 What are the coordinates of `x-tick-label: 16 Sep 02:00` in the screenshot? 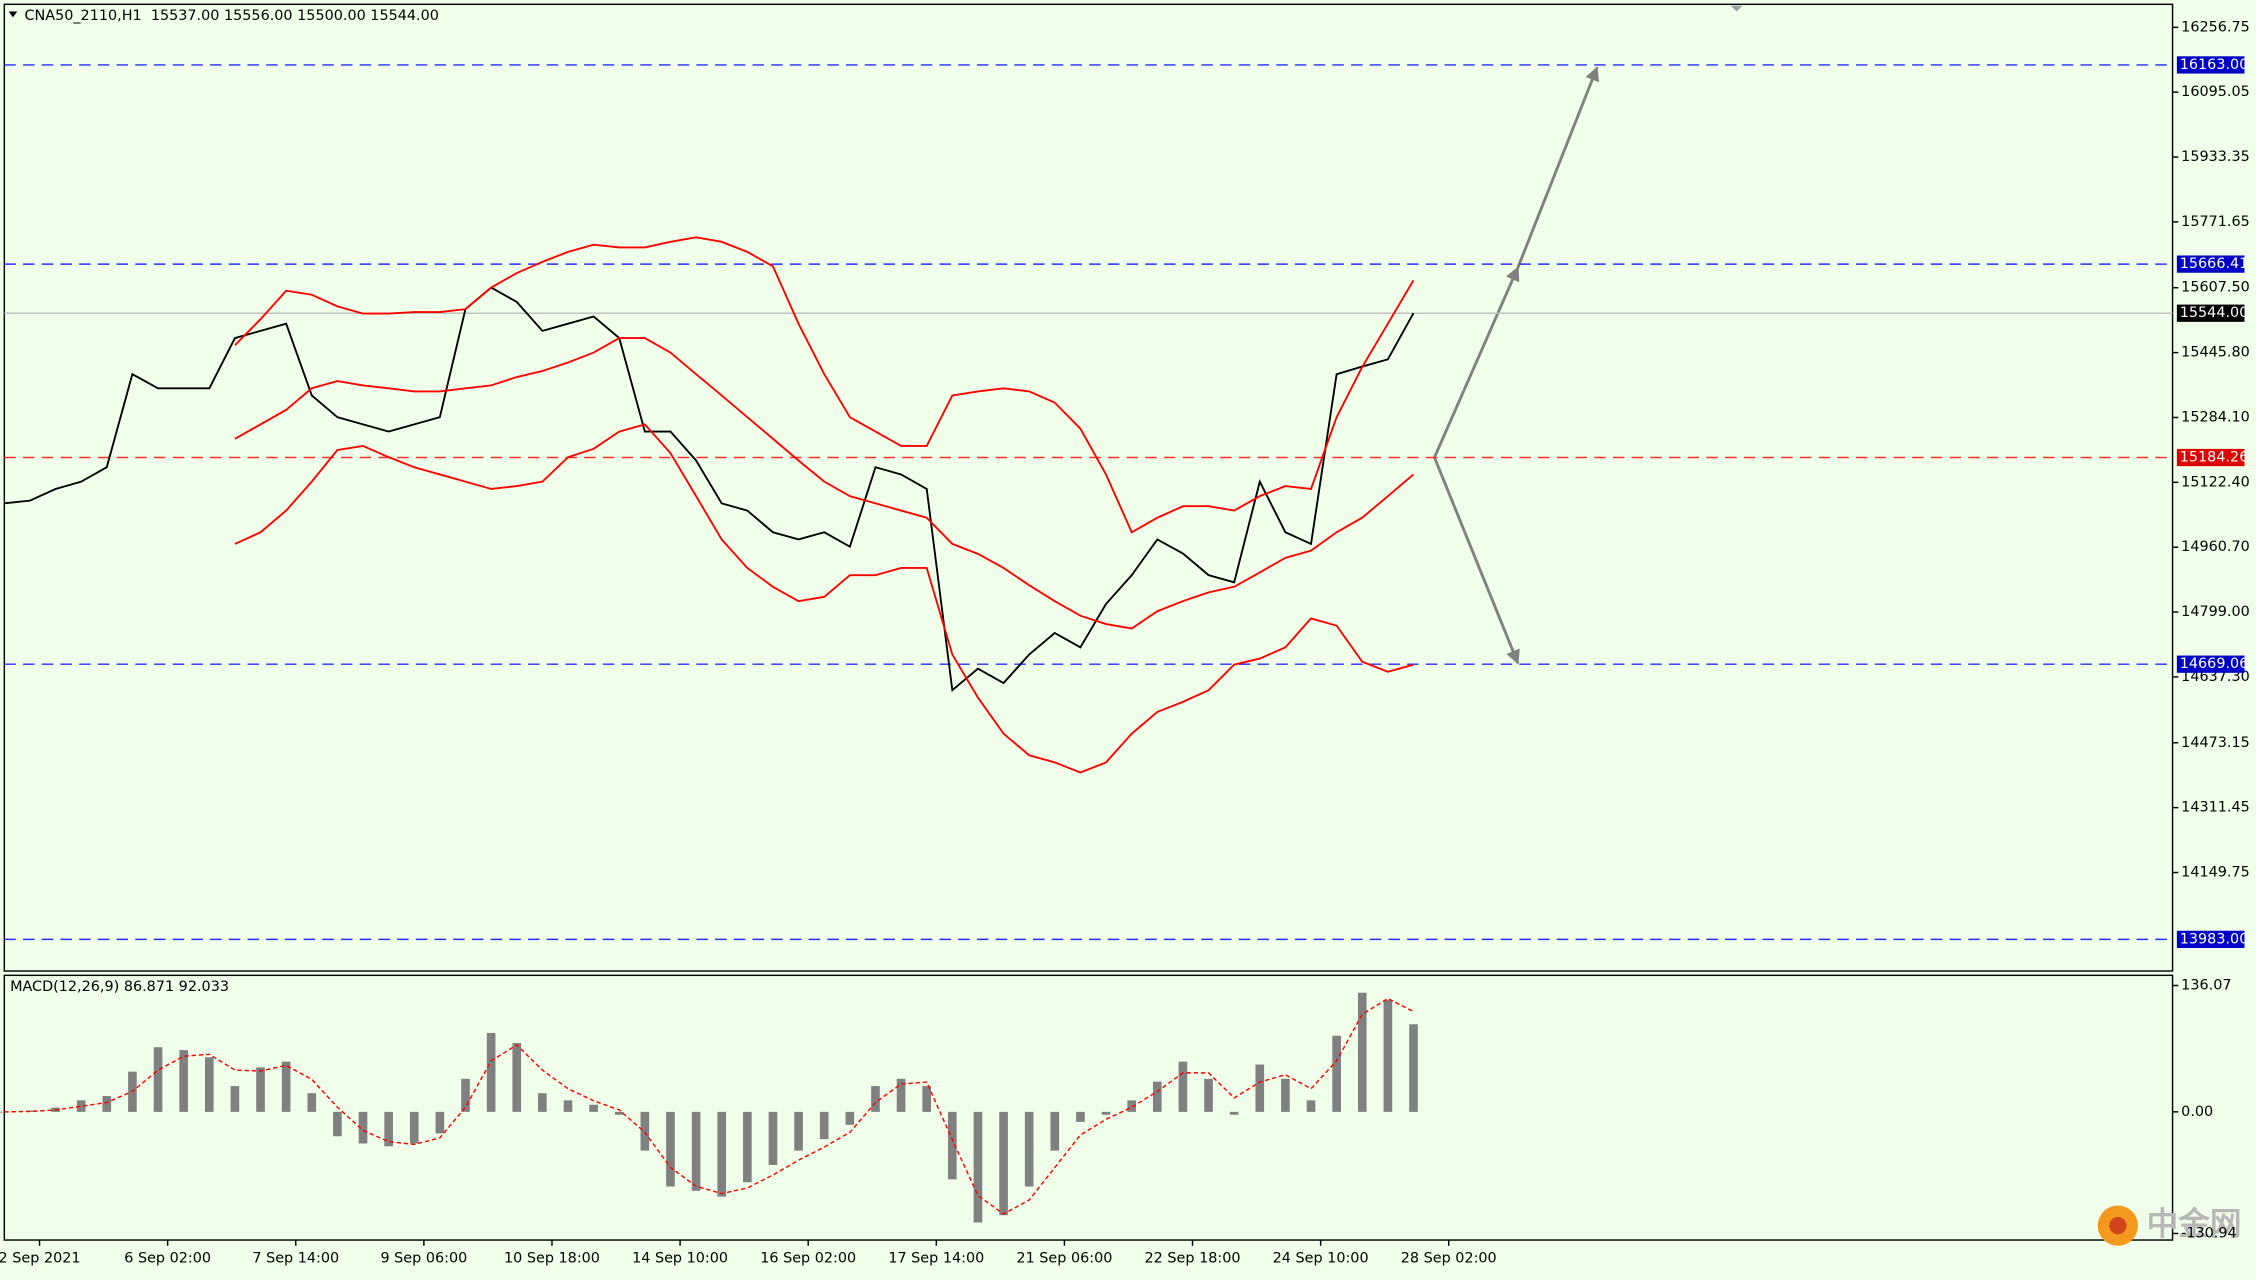 It's located at (808, 1259).